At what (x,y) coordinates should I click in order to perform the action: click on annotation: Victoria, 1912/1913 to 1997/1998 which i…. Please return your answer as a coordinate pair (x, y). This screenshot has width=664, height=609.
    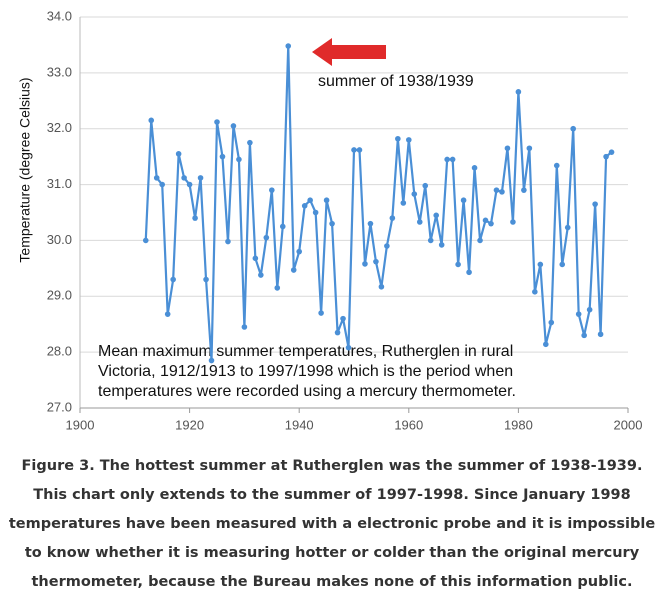
    Looking at the image, I should click on (305, 371).